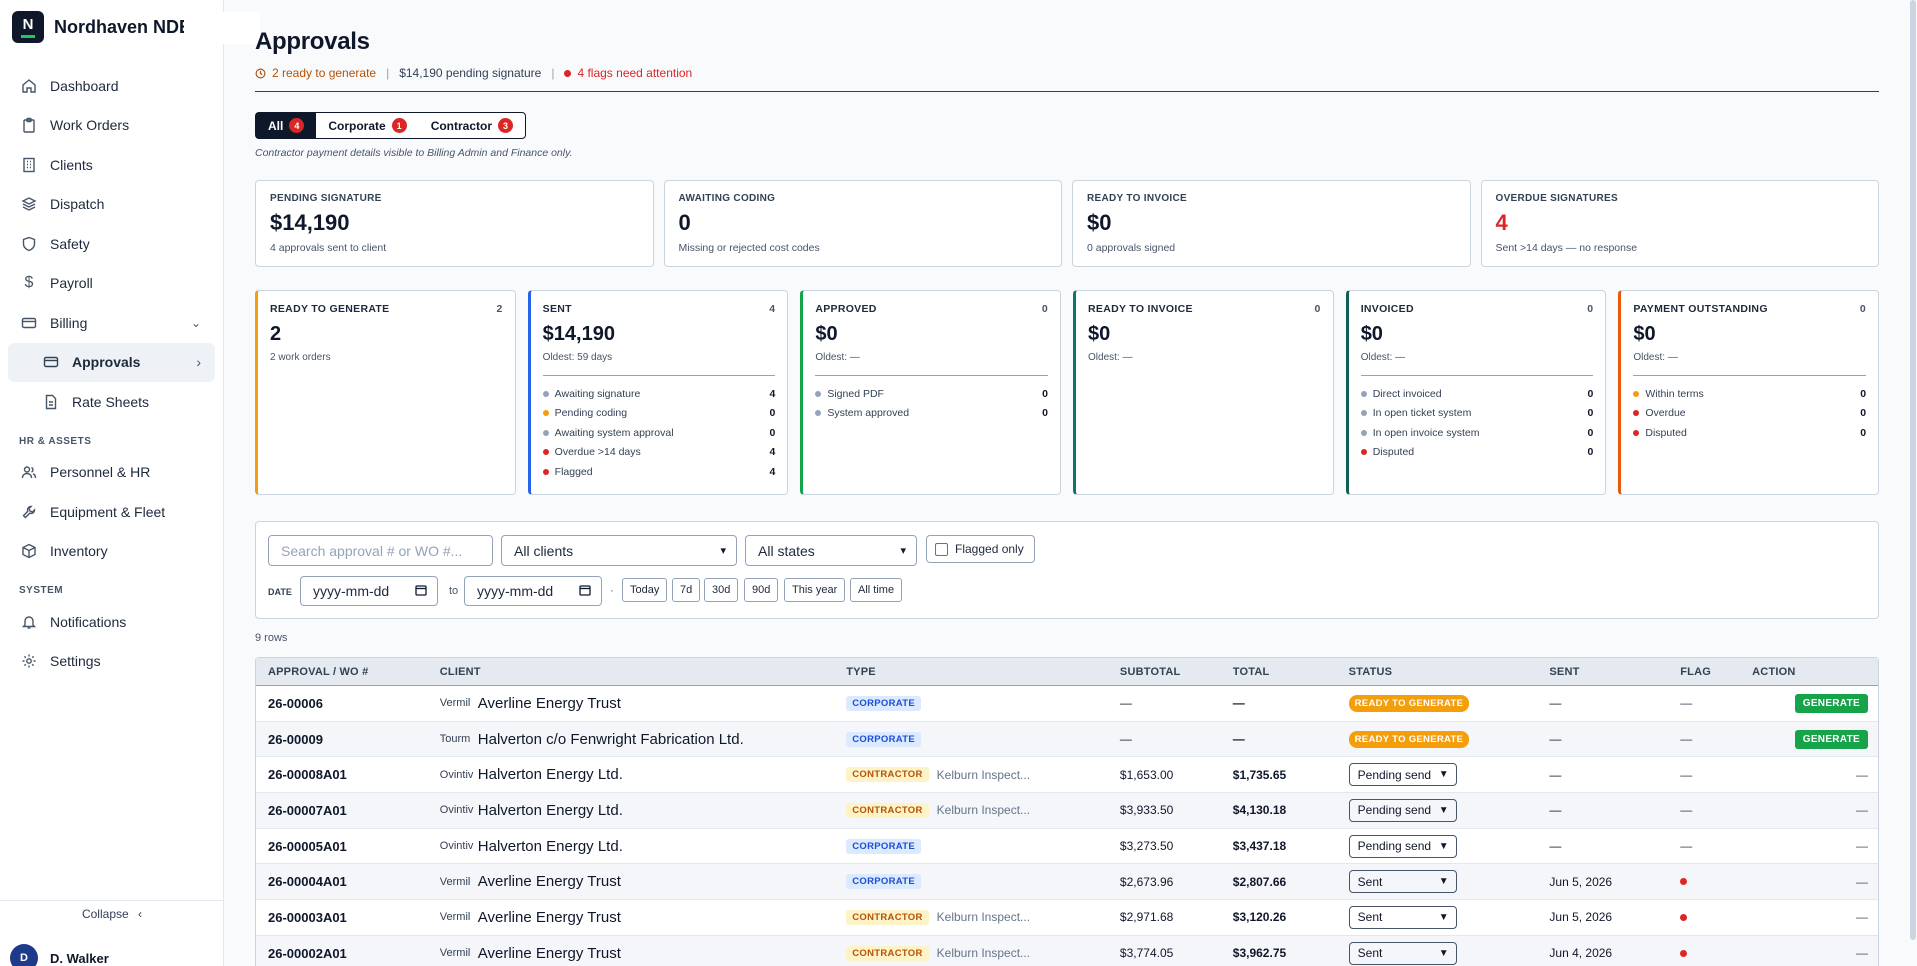 Image resolution: width=1917 pixels, height=966 pixels. I want to click on stage-breakdown-row: Direct invoiced 0, so click(1476, 394).